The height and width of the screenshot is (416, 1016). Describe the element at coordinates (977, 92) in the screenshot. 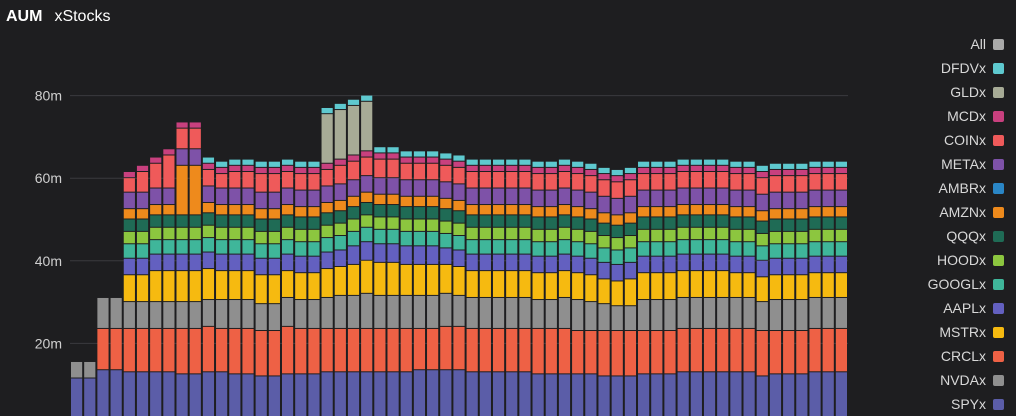

I see `legend-item: GLDx` at that location.